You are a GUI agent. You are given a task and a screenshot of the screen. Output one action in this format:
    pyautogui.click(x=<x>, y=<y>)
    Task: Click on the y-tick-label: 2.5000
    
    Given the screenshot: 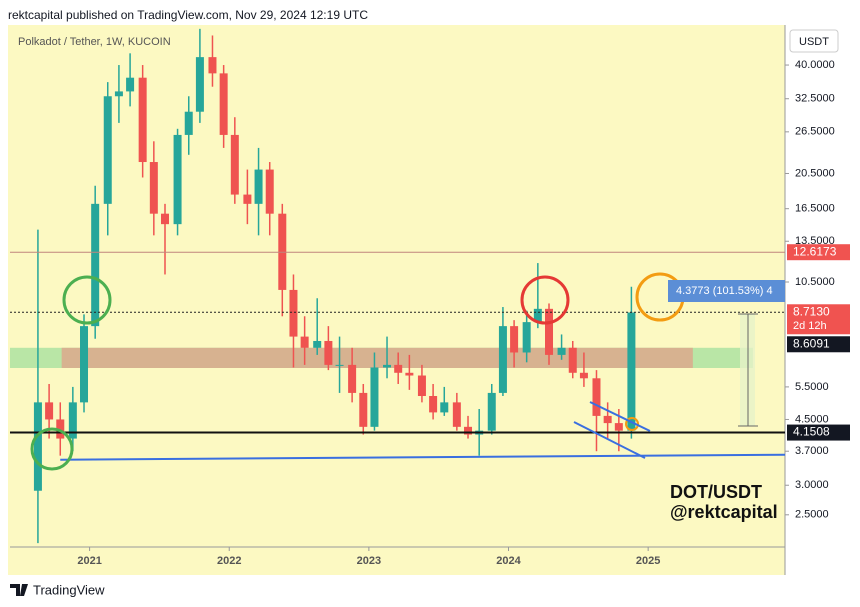 What is the action you would take?
    pyautogui.click(x=812, y=515)
    